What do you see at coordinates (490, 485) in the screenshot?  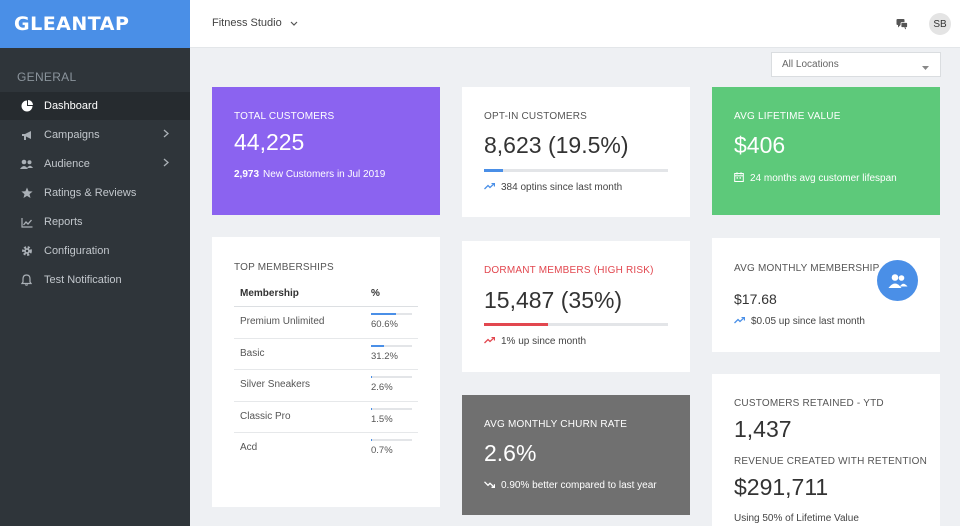 I see `trend-down-icon` at bounding box center [490, 485].